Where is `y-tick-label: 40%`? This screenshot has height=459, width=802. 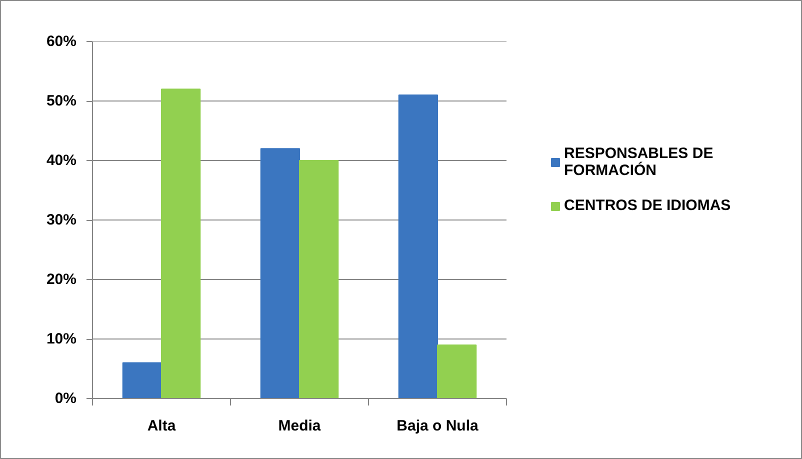
y-tick-label: 40% is located at coordinates (61, 160).